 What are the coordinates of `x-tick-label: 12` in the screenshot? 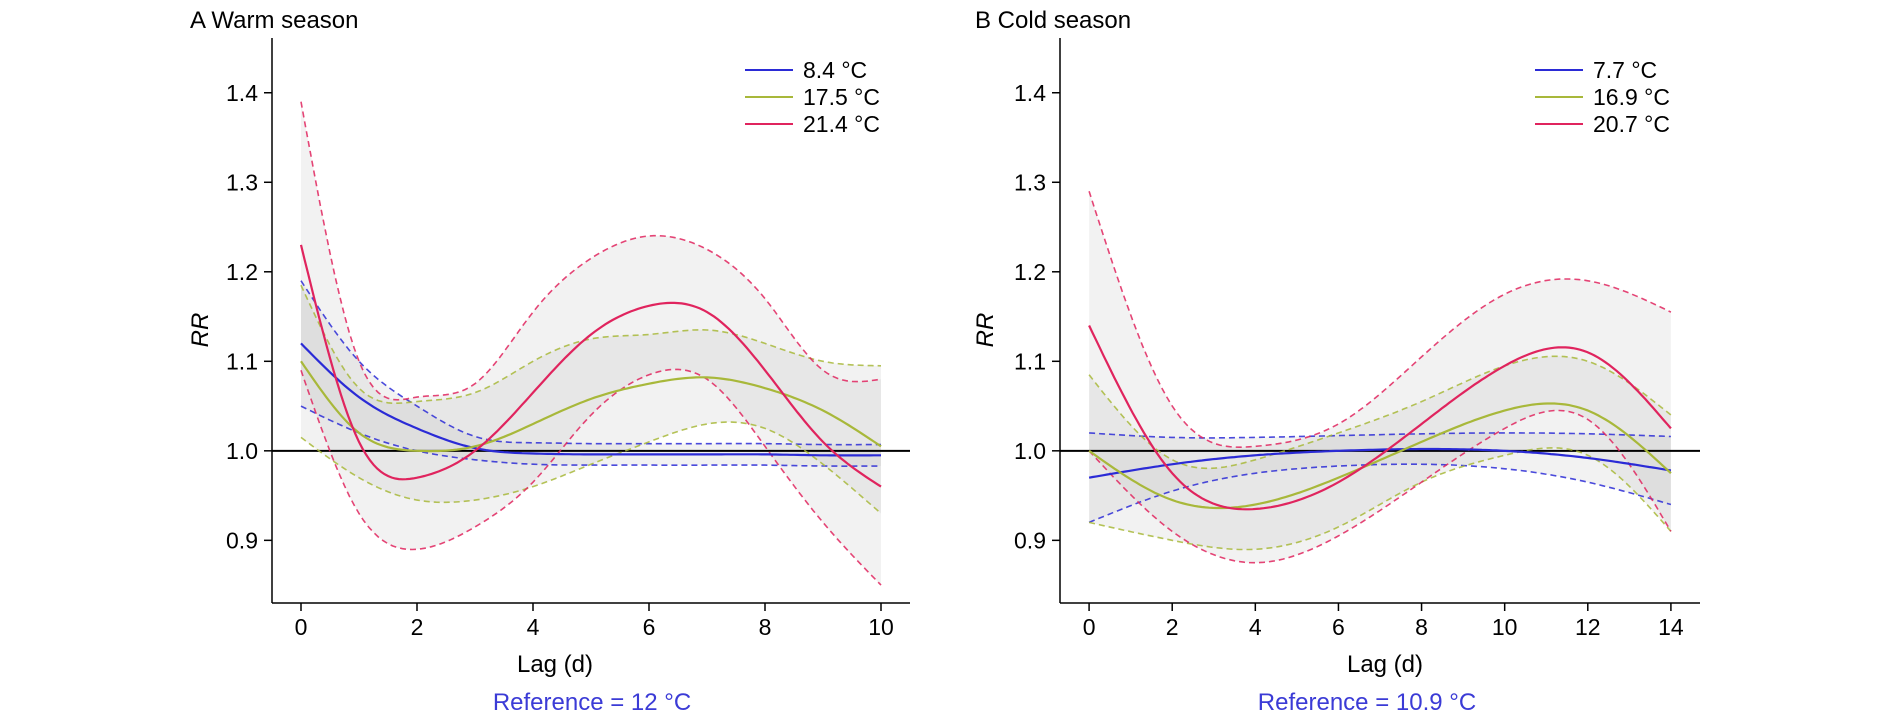 It's located at (1588, 627).